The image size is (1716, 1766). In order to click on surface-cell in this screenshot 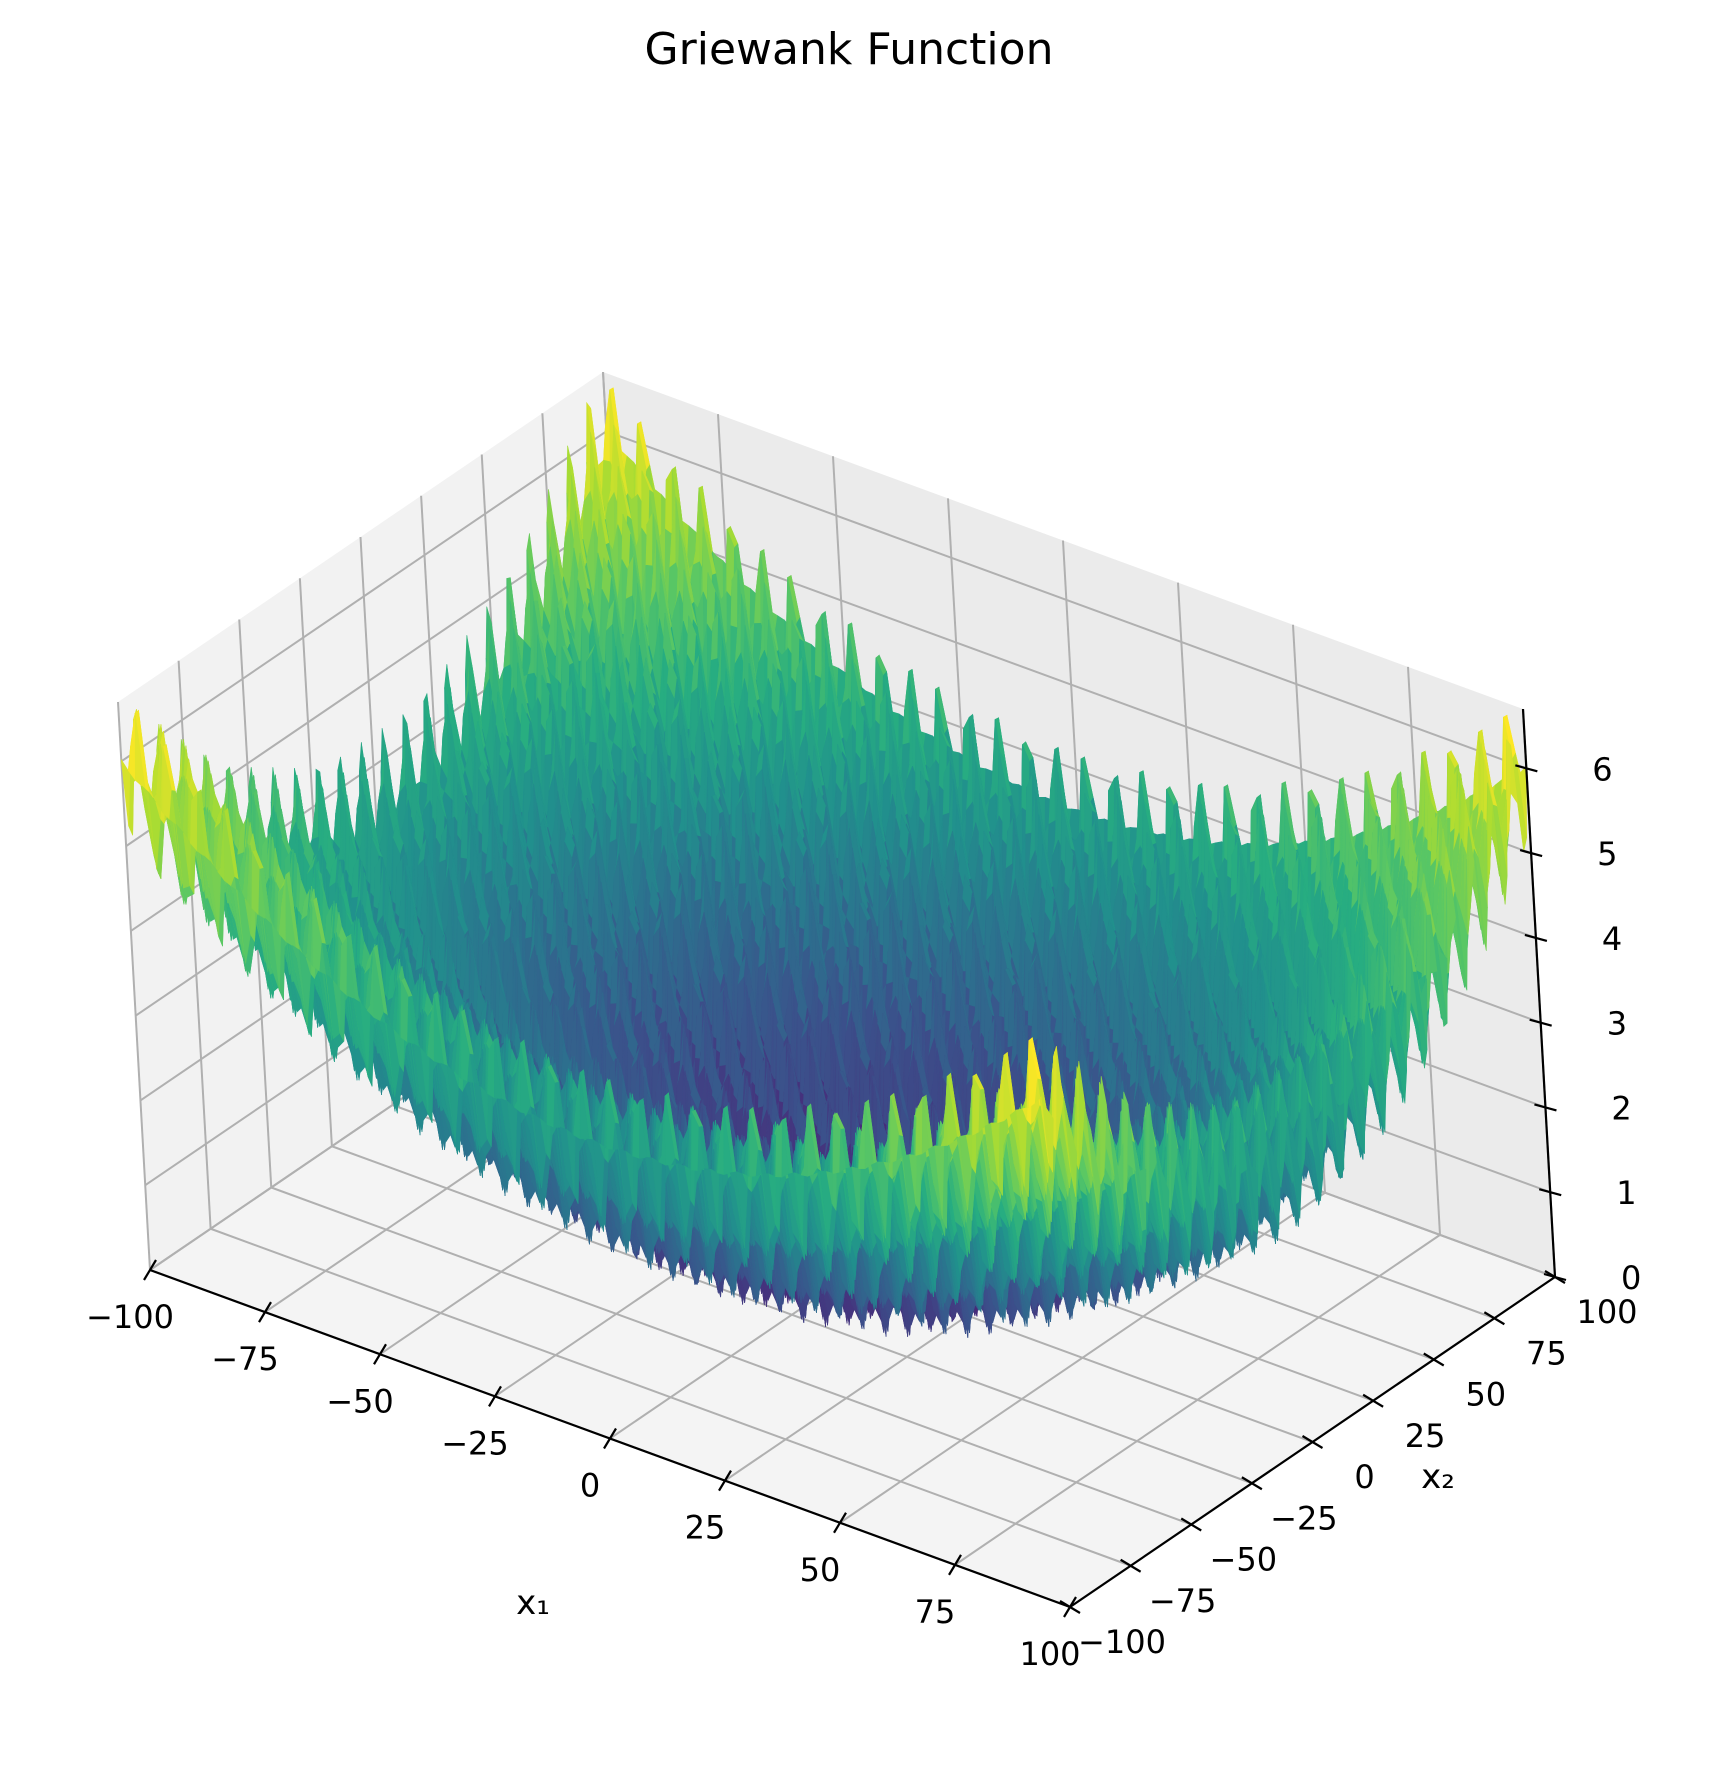, I will do `click(669, 501)`.